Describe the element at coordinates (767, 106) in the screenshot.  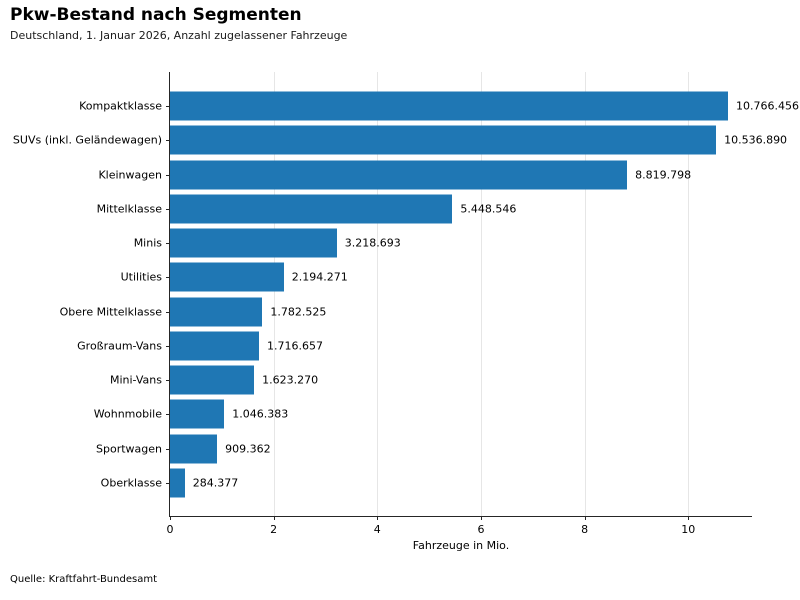
I see `bar-value-label: 10.766.456` at that location.